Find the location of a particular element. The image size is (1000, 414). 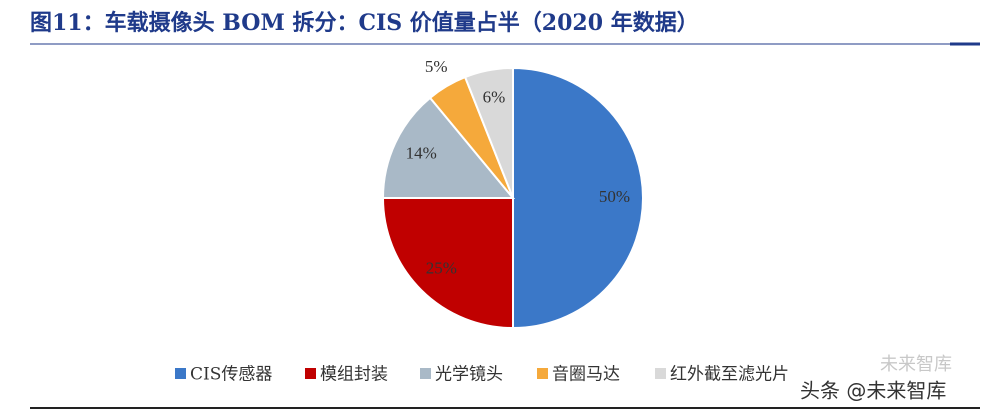

legend-label: CIS传感器 is located at coordinates (231, 375).